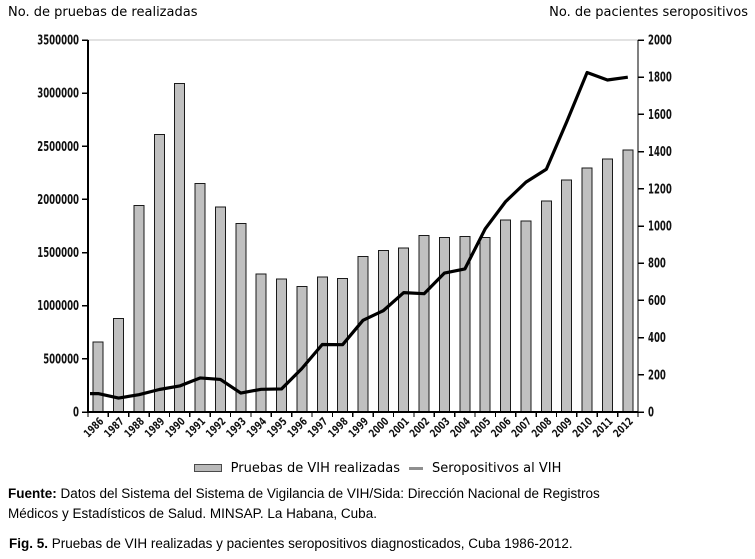 Image resolution: width=755 pixels, height=559 pixels. I want to click on year-label-1988: 1988, so click(134, 427).